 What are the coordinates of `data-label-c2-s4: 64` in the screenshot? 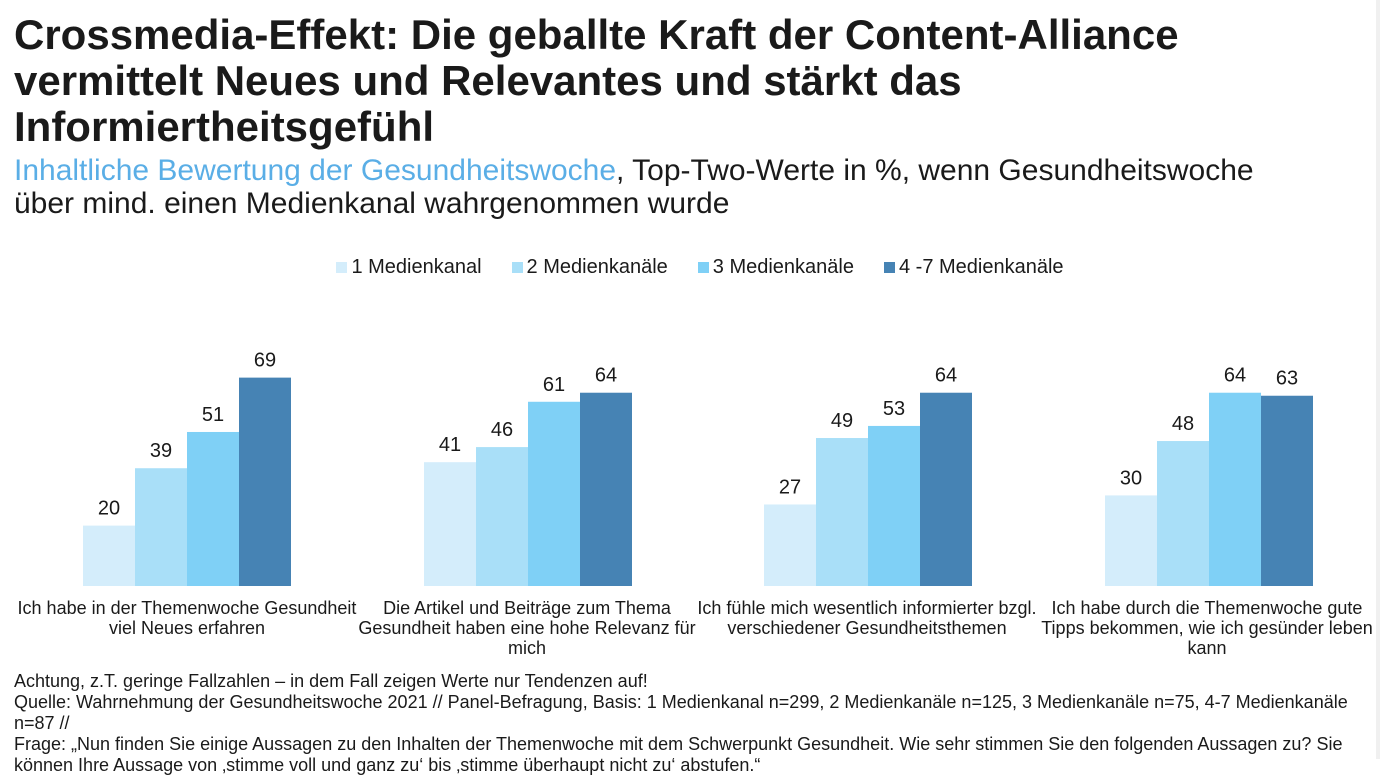 It's located at (606, 376).